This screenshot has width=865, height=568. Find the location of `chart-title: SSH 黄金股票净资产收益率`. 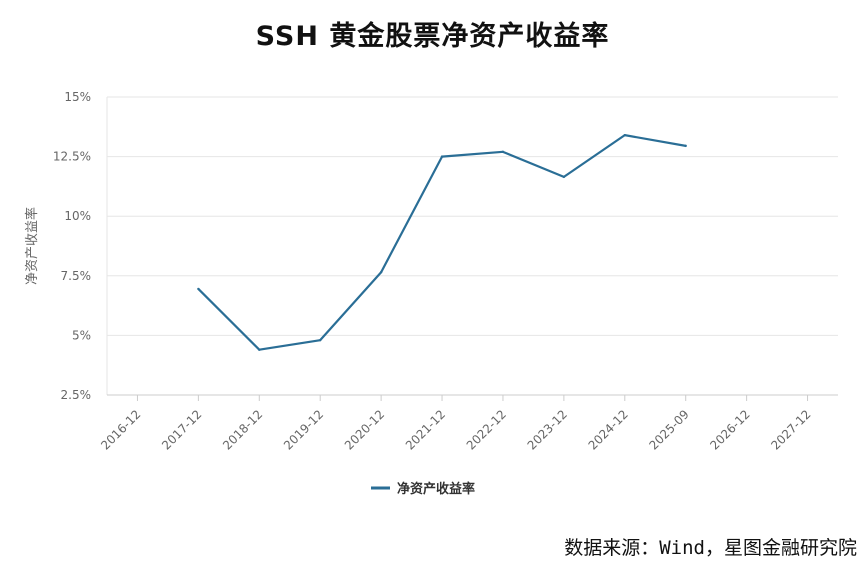

chart-title: SSH 黄金股票净资产收益率 is located at coordinates (432, 36).